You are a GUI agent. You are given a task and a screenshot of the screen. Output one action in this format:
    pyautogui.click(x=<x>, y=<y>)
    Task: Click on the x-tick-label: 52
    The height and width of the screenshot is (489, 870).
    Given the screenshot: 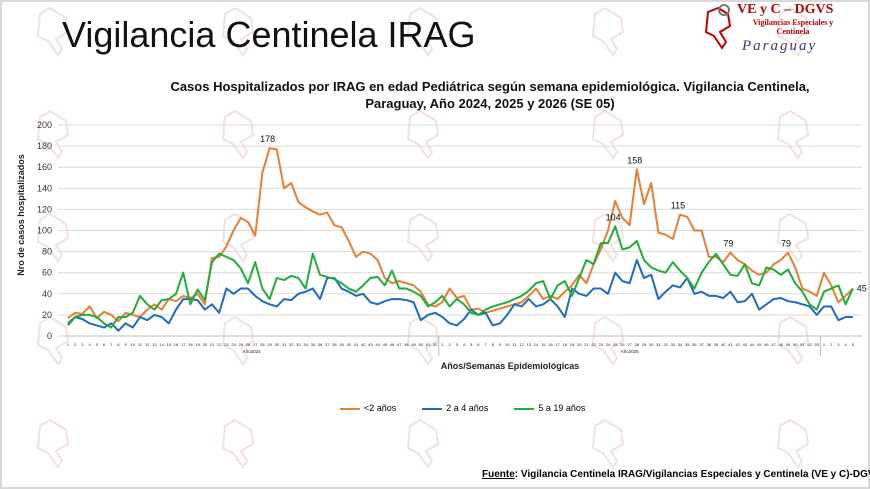 What is the action you would take?
    pyautogui.click(x=435, y=344)
    